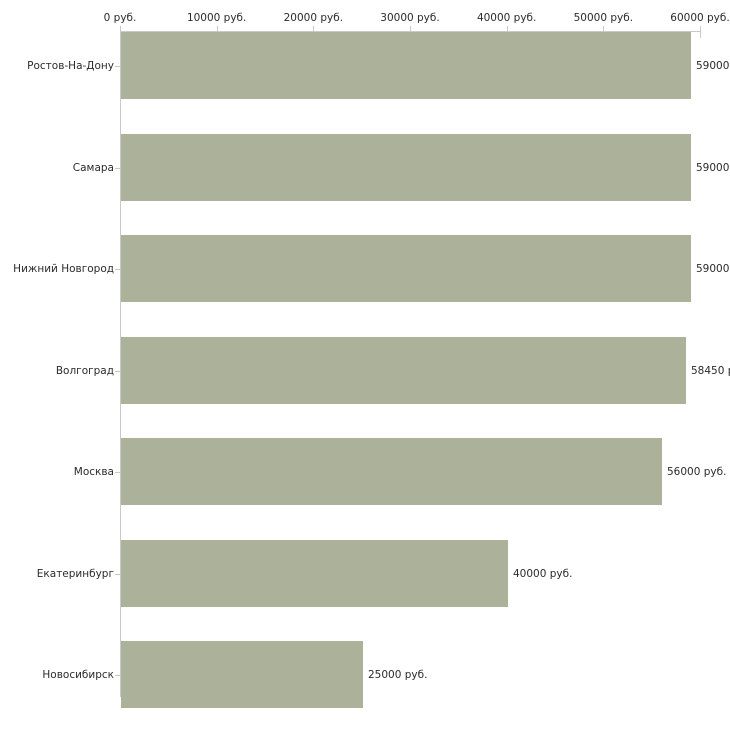 The height and width of the screenshot is (730, 730). What do you see at coordinates (216, 18) in the screenshot?
I see `x-tick-label: 10000 руб.` at bounding box center [216, 18].